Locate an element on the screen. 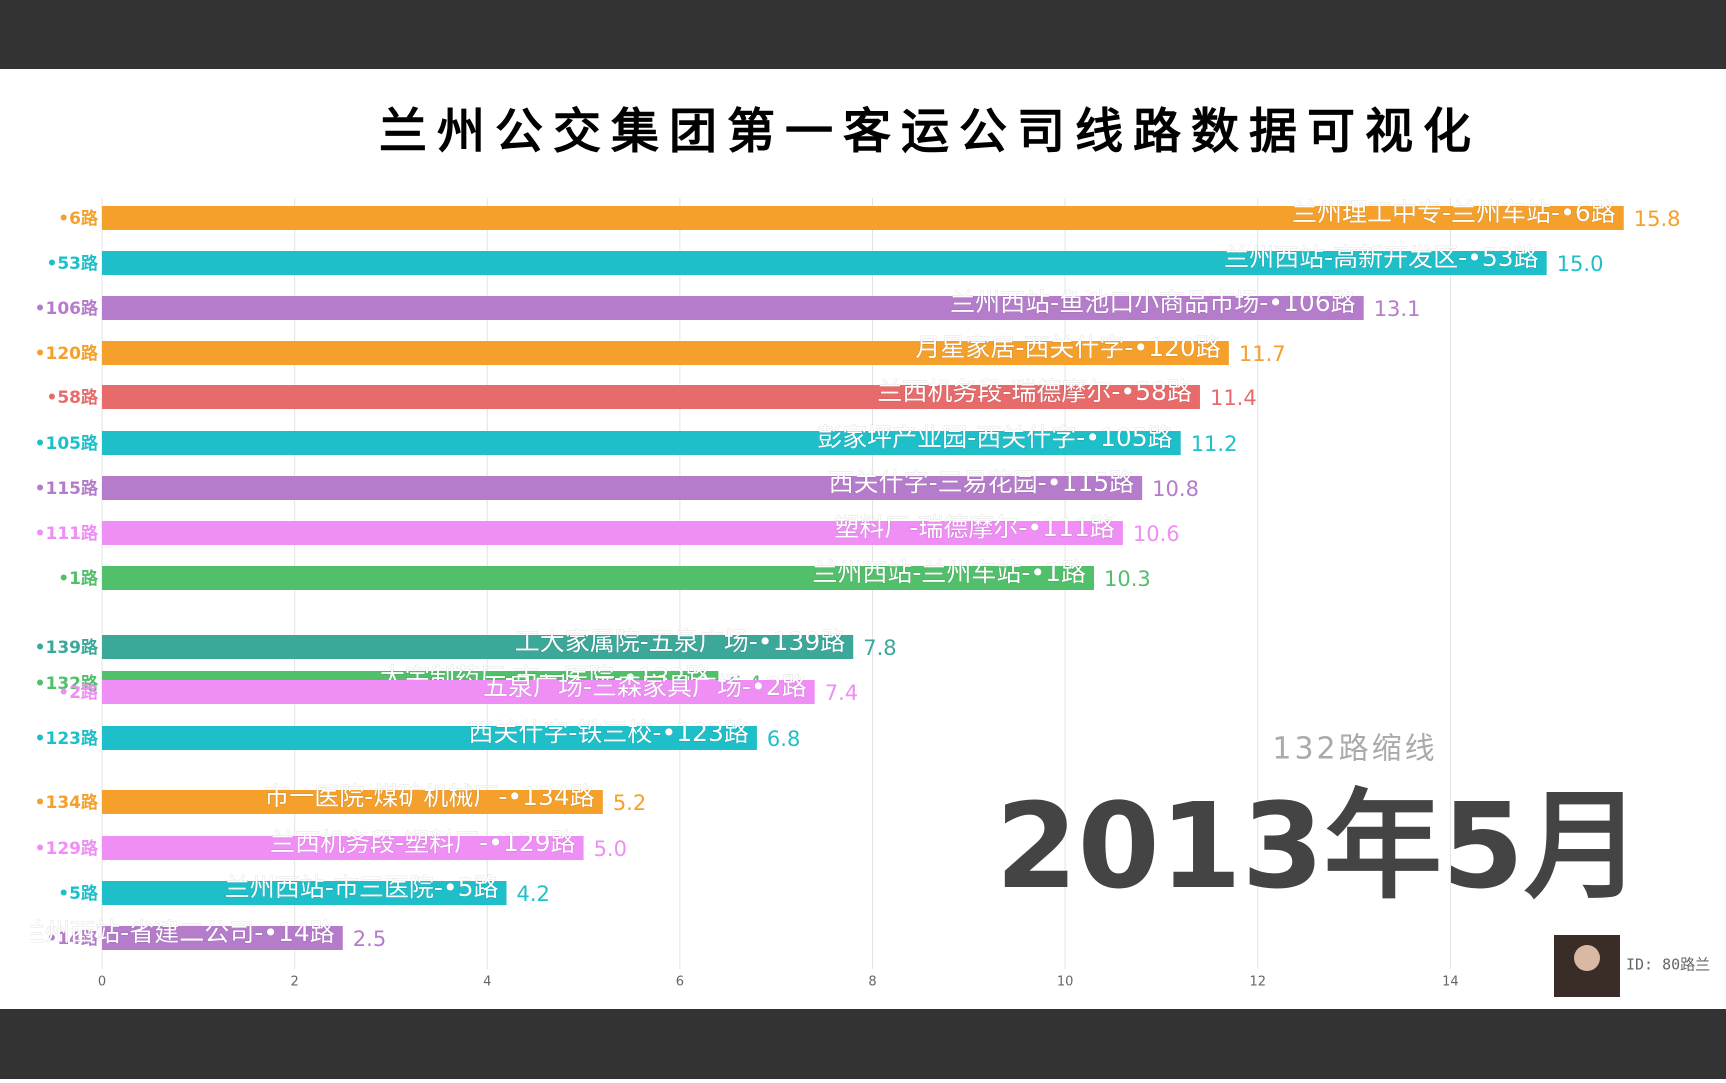 The image size is (1726, 1083). value-label: 11.7 is located at coordinates (1262, 354).